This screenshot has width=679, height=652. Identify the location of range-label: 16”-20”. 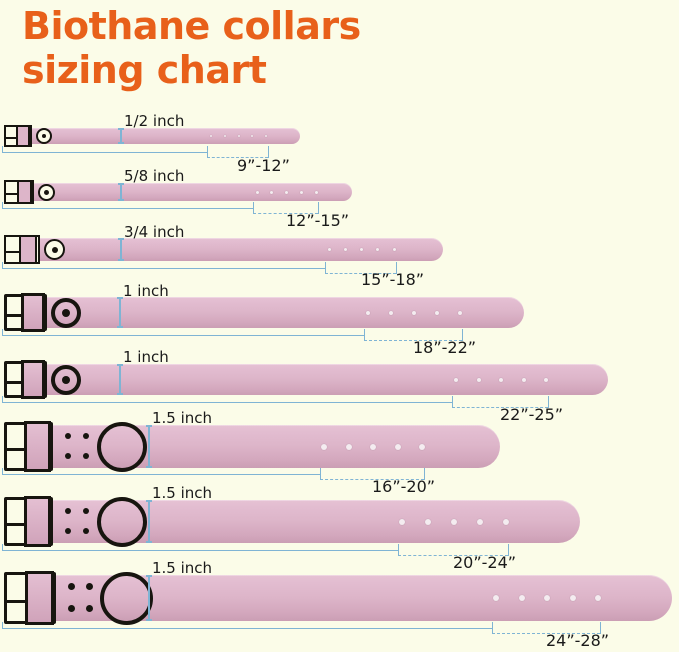
(404, 486).